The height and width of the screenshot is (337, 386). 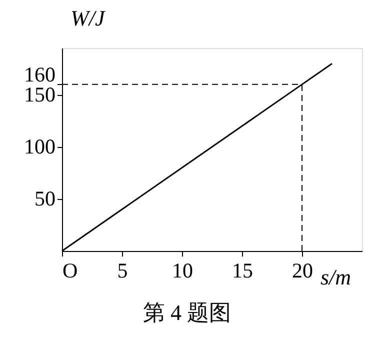 I want to click on text: 第 4 题图, so click(x=187, y=312).